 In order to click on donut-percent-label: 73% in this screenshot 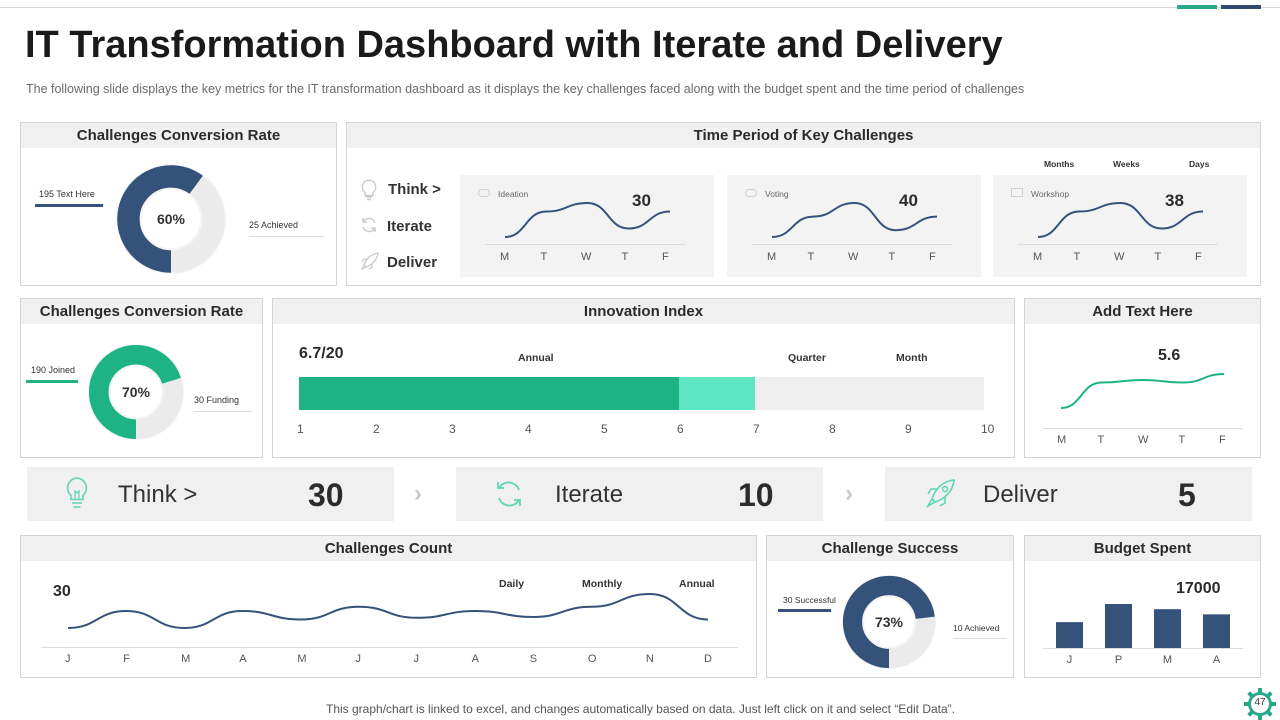, I will do `click(889, 622)`.